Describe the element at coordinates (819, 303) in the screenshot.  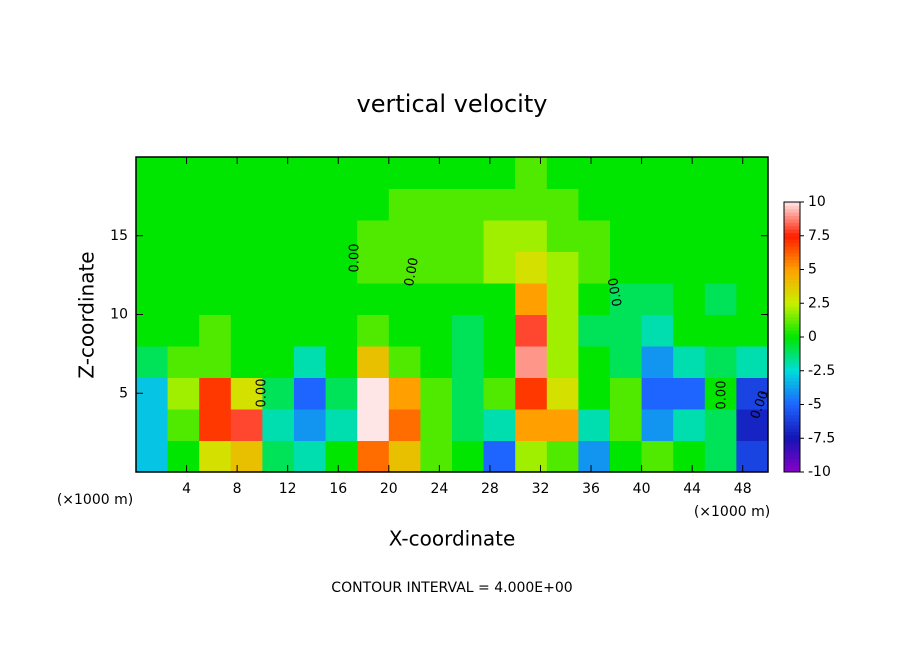
I see `colorbar-tick-label: 2.5` at that location.